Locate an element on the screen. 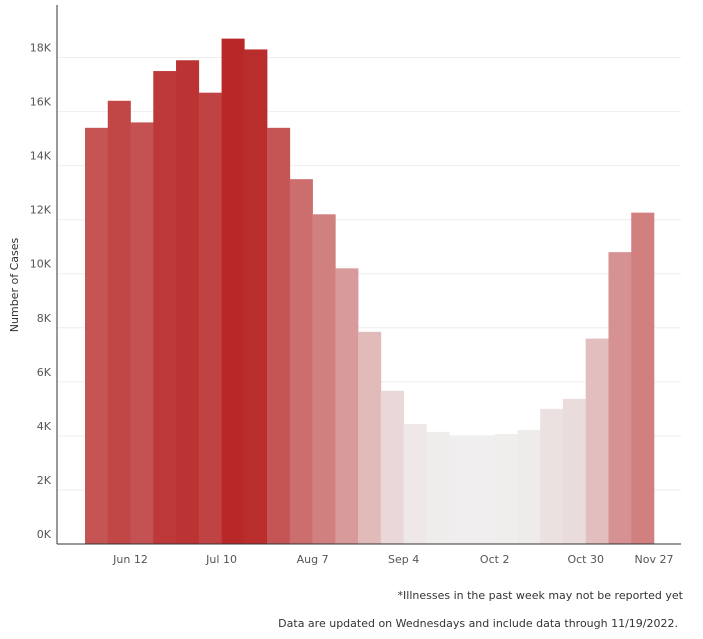 This screenshot has width=703, height=639. y-tick-label: 16K is located at coordinates (41, 102).